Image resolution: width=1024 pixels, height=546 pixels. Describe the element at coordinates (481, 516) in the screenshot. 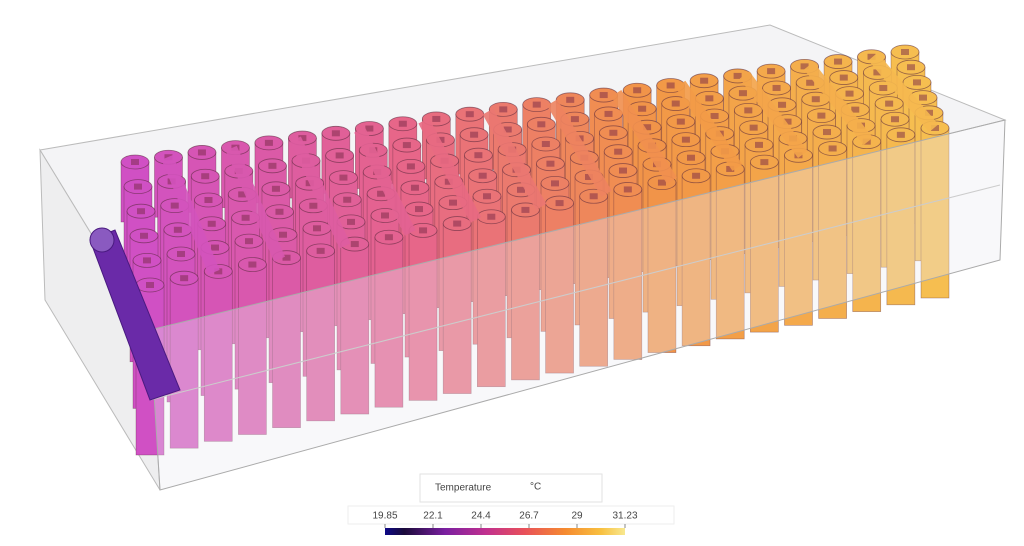

I see `tick-label: 24.4` at that location.